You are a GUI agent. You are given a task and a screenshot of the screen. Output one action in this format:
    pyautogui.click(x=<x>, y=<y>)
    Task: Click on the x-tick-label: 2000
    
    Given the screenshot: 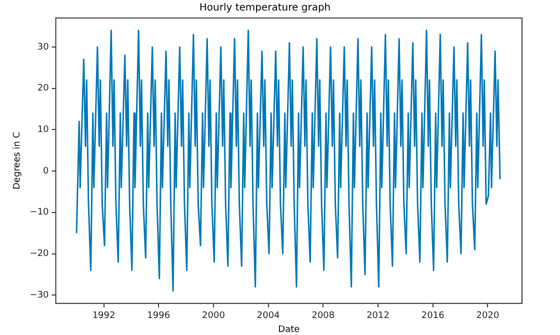 What is the action you would take?
    pyautogui.click(x=214, y=316)
    